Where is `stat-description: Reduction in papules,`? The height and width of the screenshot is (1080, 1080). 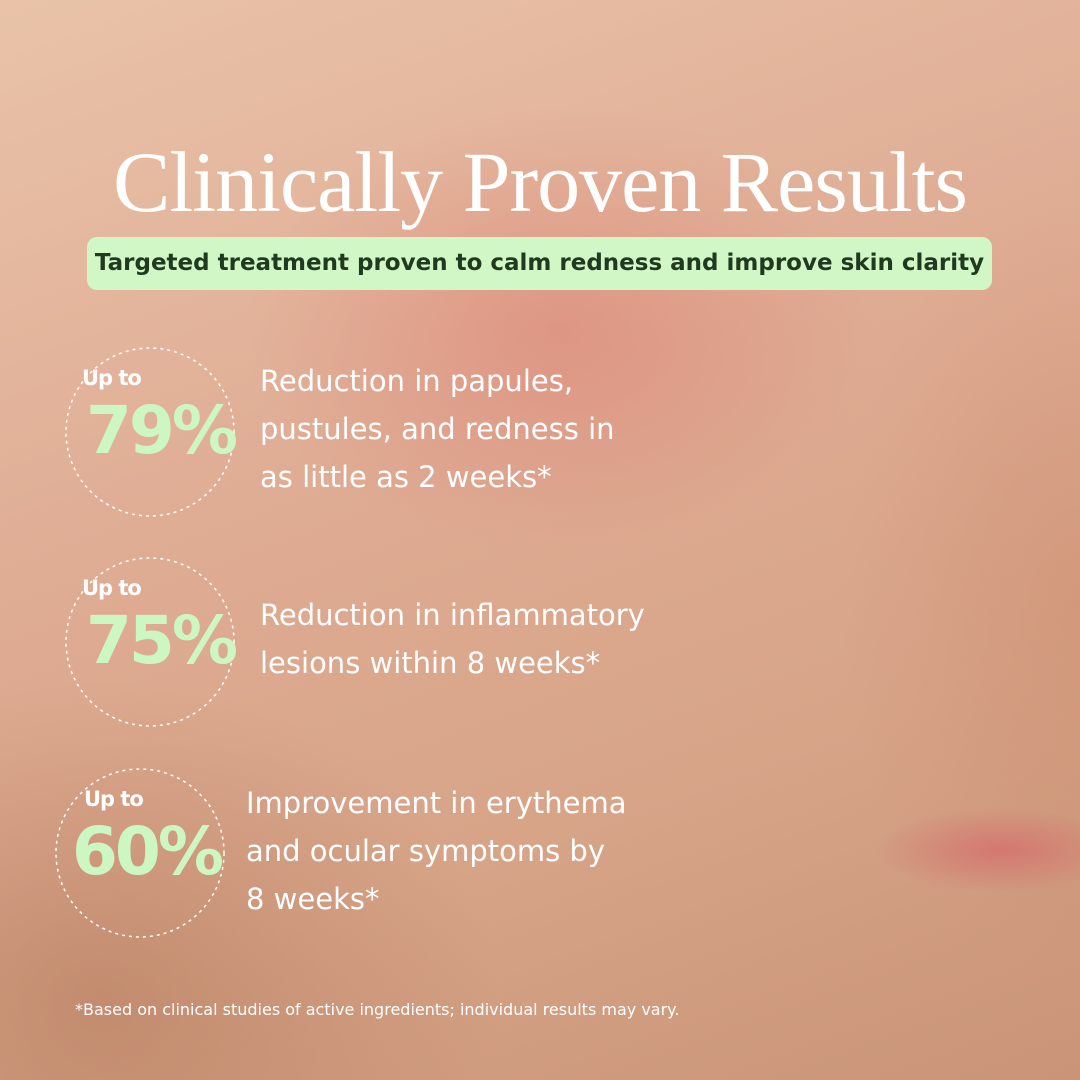 stat-description: Reduction in papules, is located at coordinates (417, 381).